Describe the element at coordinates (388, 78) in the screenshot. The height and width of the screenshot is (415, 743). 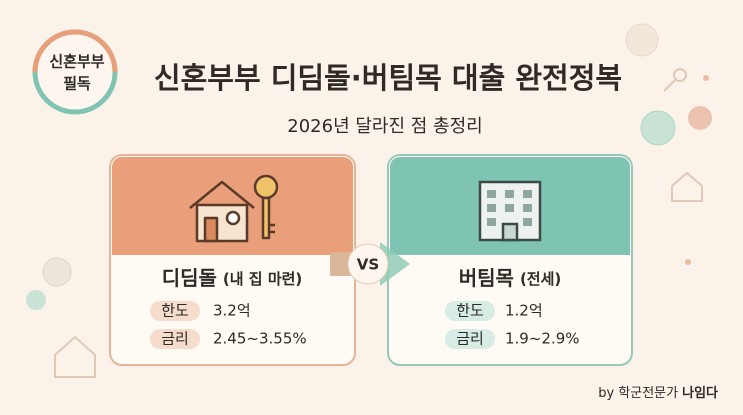
I see `title: 신혼부부 디딤돌·버팀목 대출 완전정복` at that location.